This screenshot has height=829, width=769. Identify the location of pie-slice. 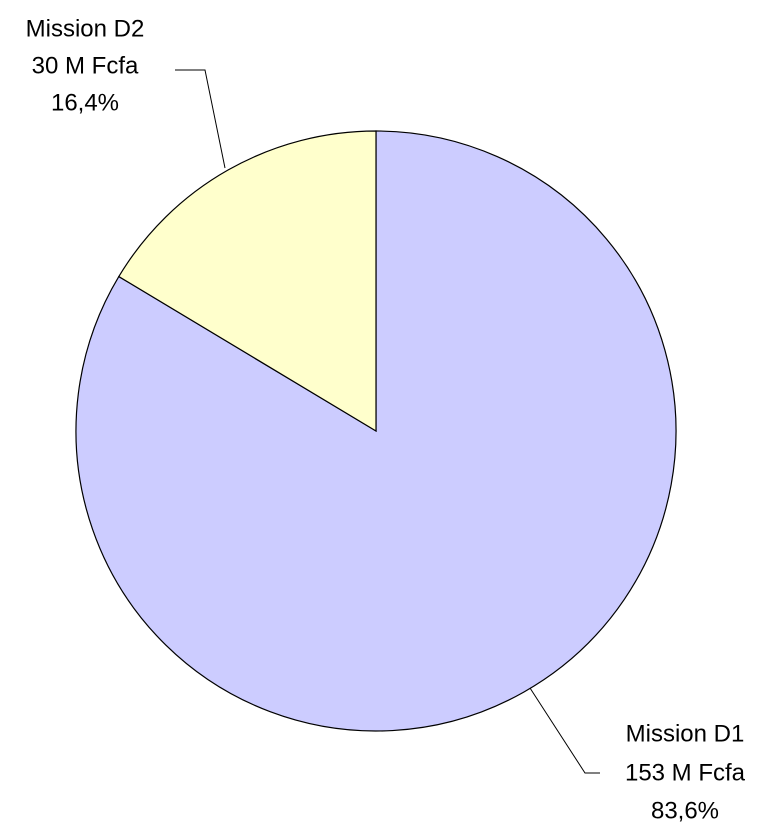
(247, 281).